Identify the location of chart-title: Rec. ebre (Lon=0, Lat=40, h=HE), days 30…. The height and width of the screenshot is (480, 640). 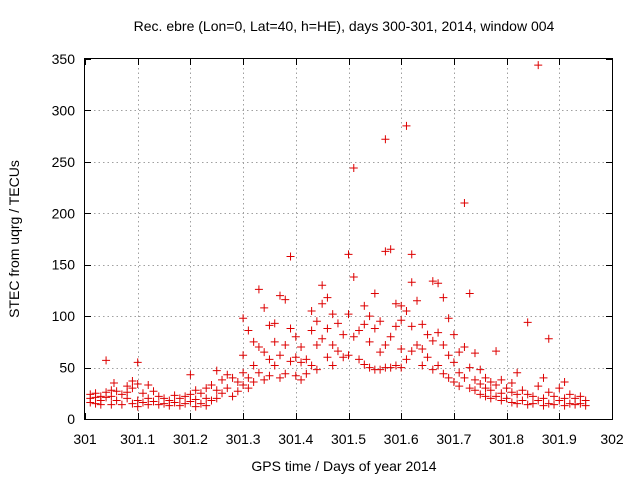
(344, 26).